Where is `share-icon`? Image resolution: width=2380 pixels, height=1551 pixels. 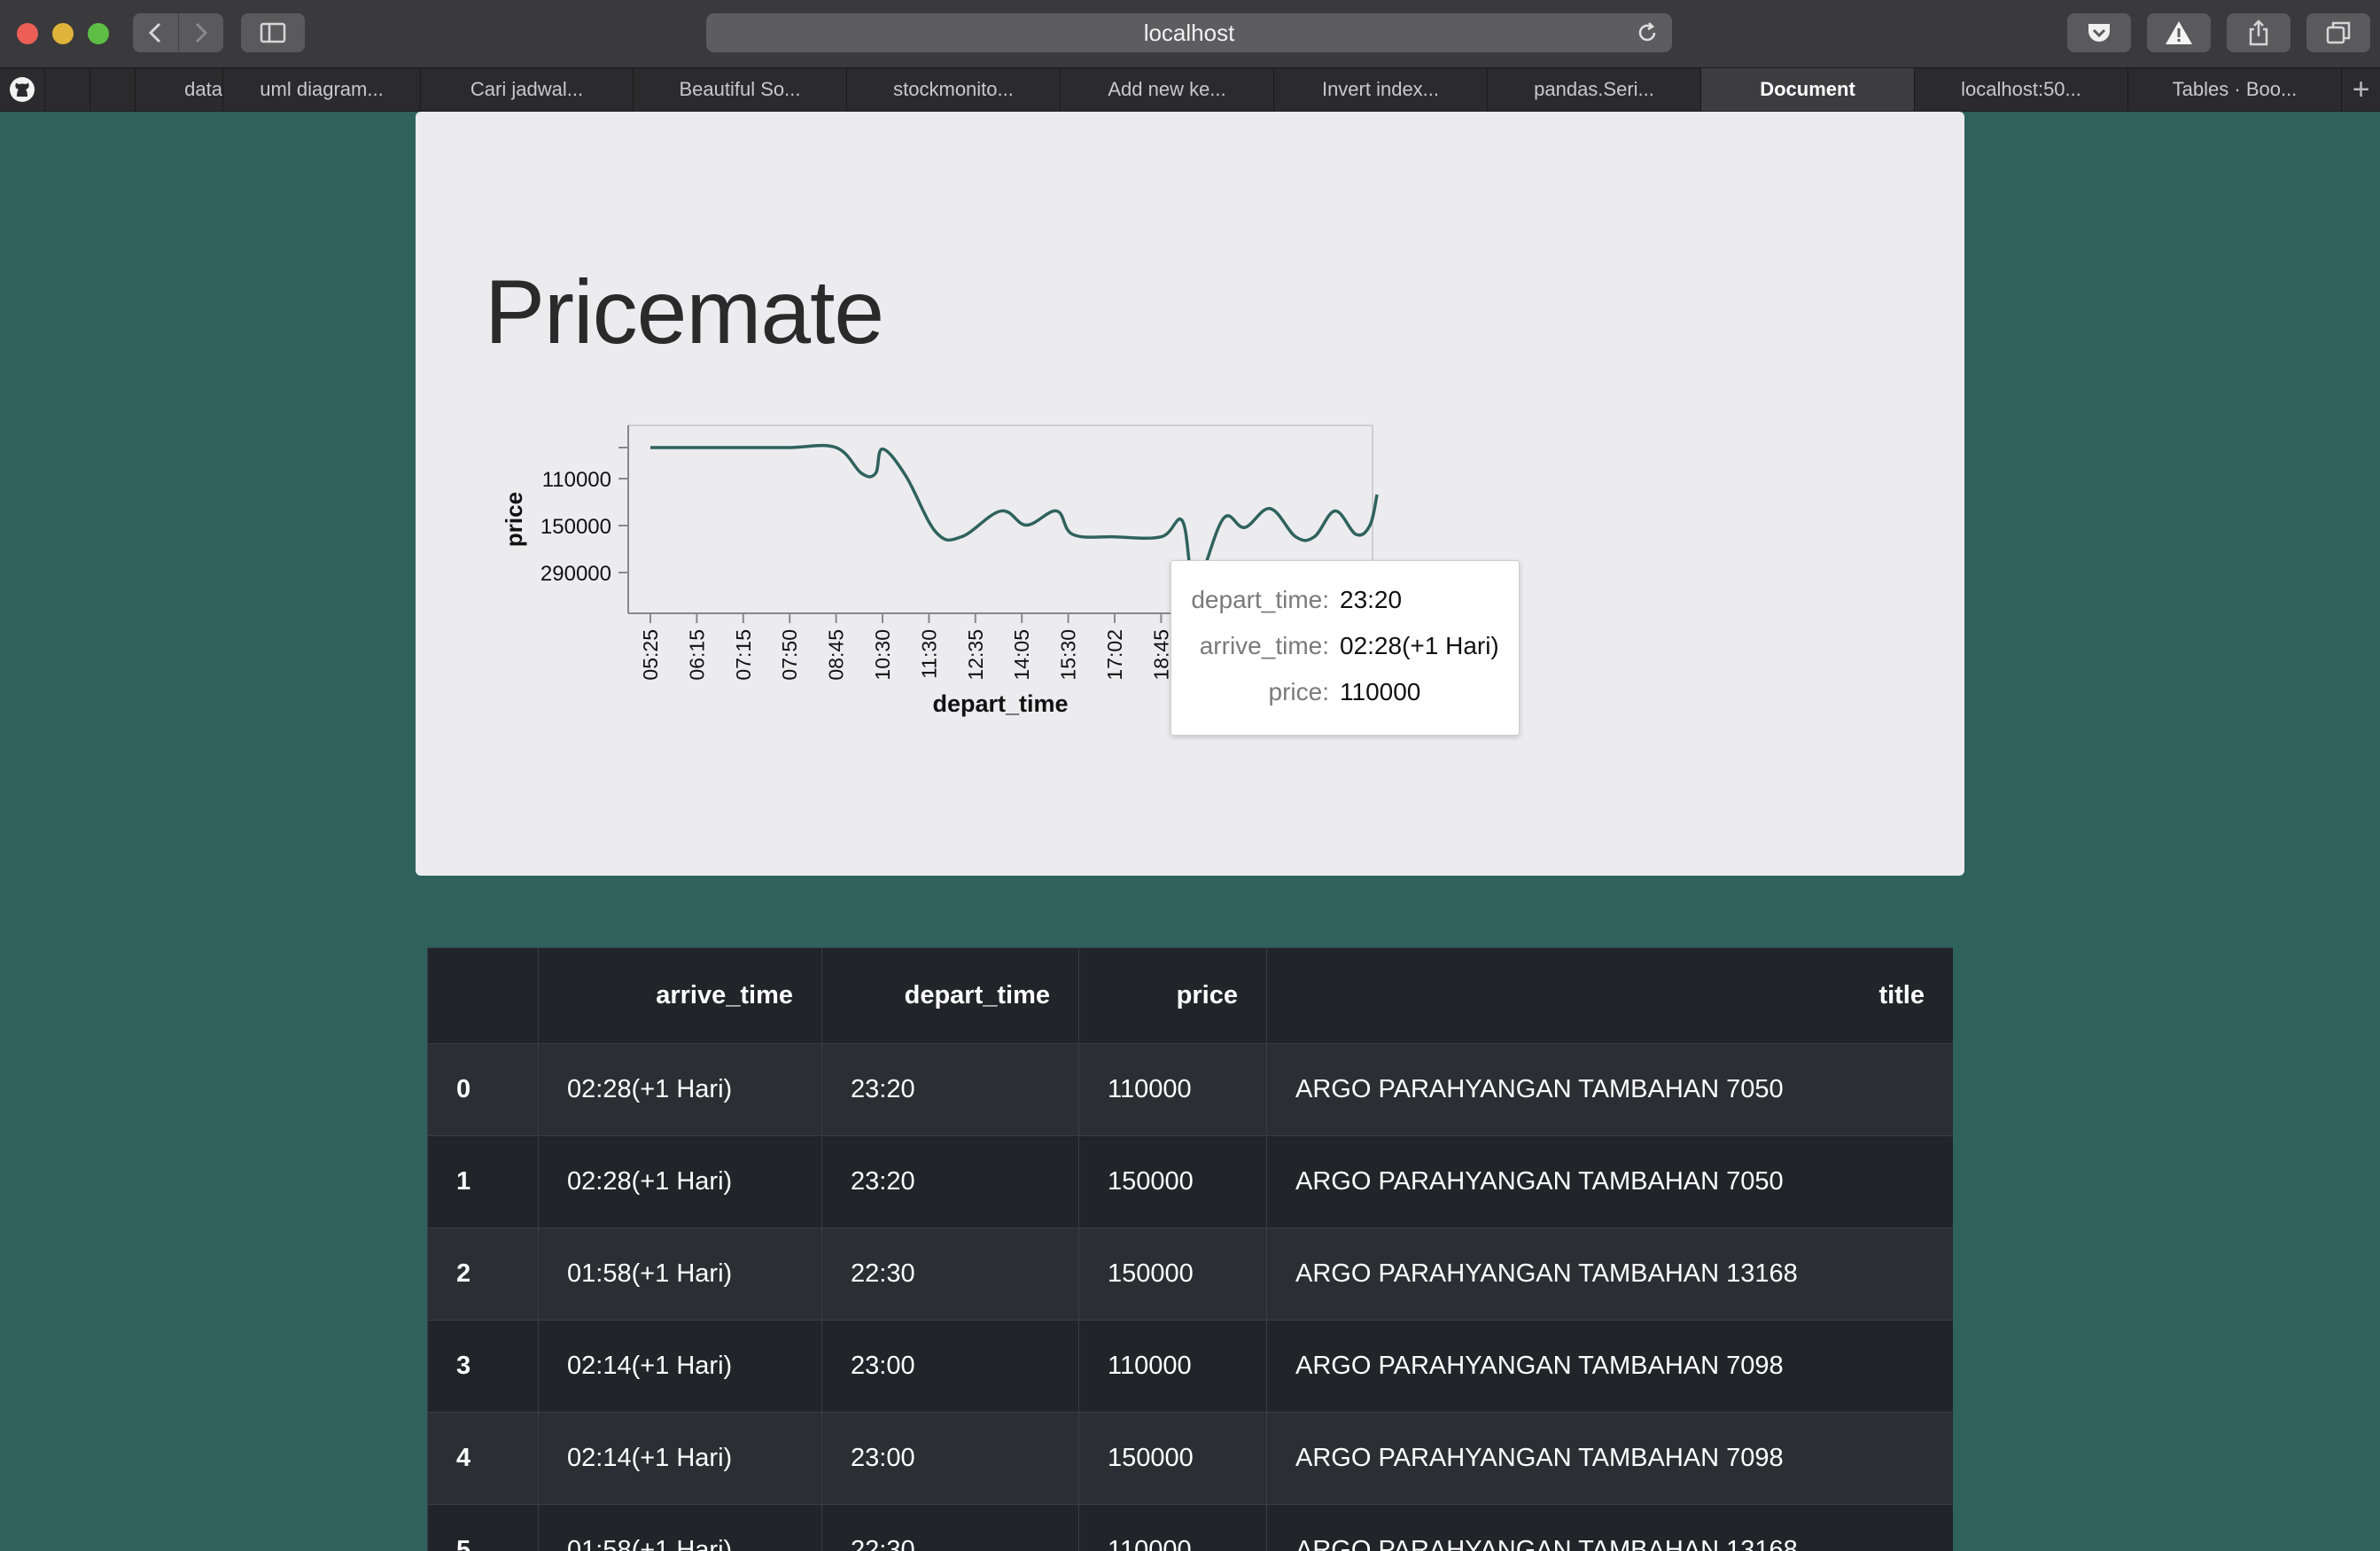
share-icon is located at coordinates (2258, 32).